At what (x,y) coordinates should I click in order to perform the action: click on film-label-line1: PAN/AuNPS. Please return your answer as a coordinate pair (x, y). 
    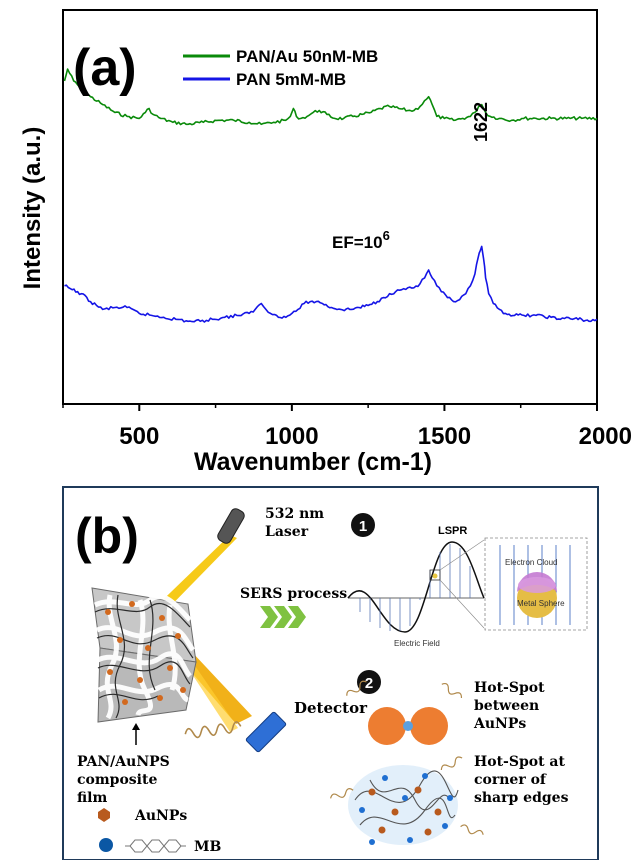
    Looking at the image, I should click on (123, 762).